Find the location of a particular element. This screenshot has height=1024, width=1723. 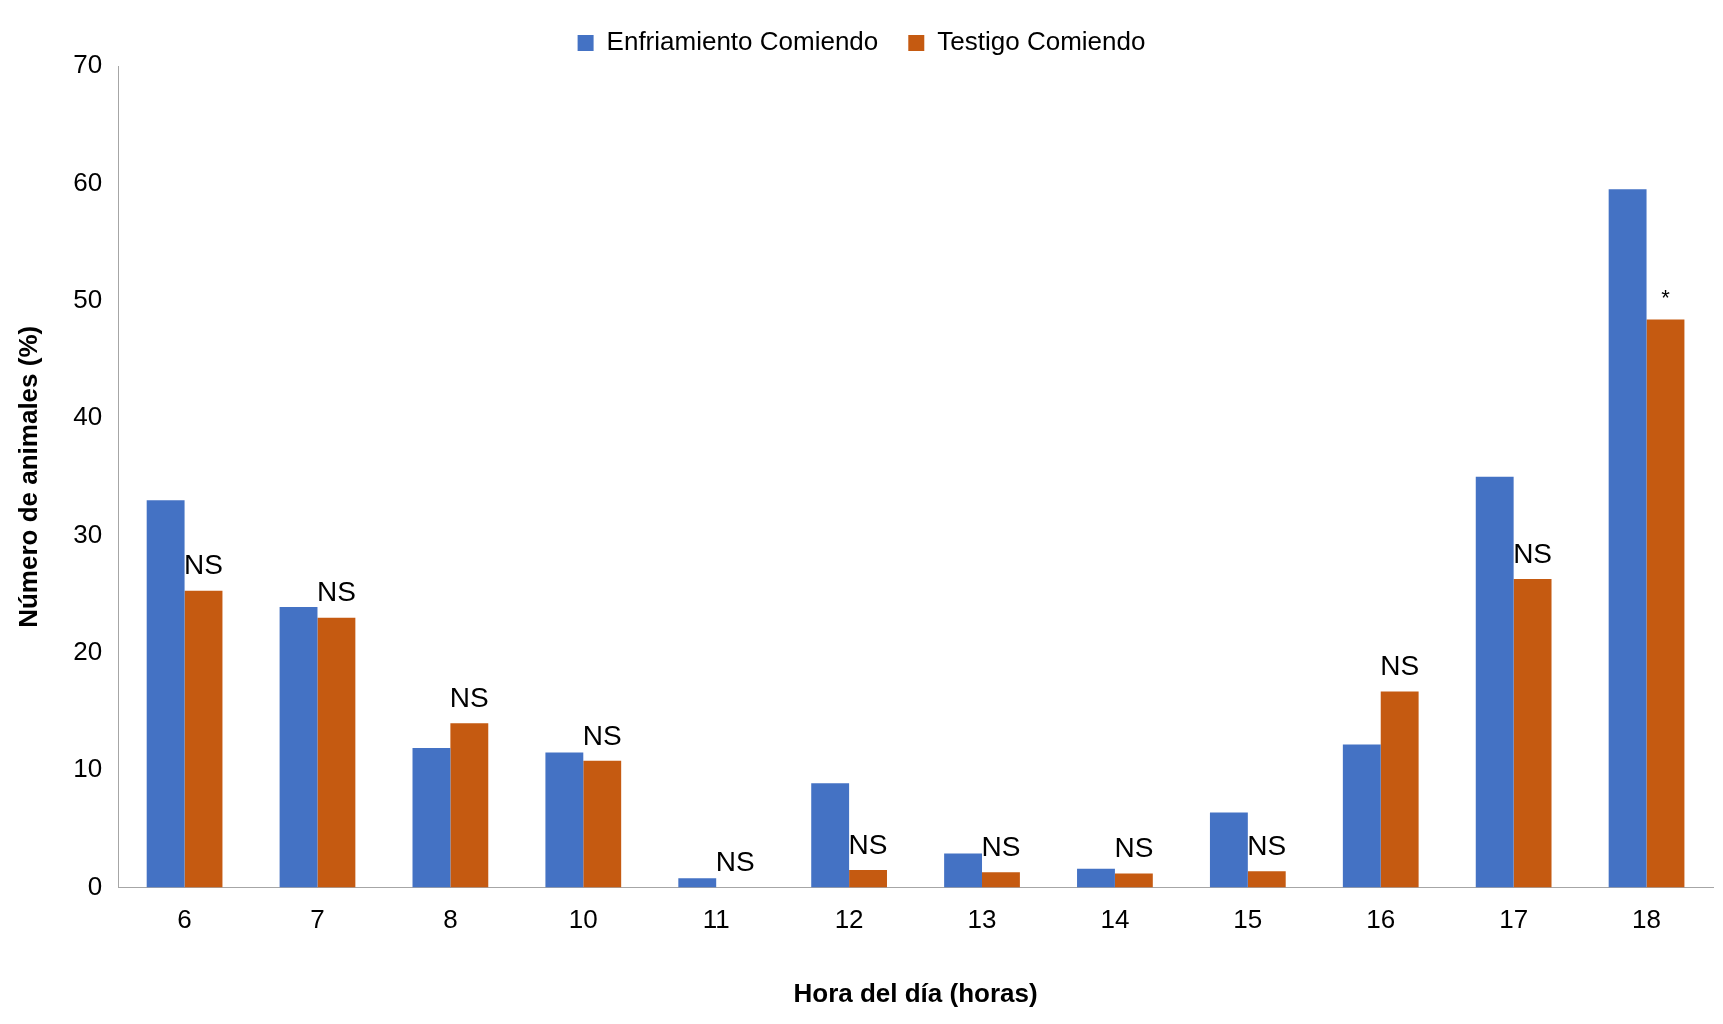

y-tick-label: 70 is located at coordinates (88, 64).